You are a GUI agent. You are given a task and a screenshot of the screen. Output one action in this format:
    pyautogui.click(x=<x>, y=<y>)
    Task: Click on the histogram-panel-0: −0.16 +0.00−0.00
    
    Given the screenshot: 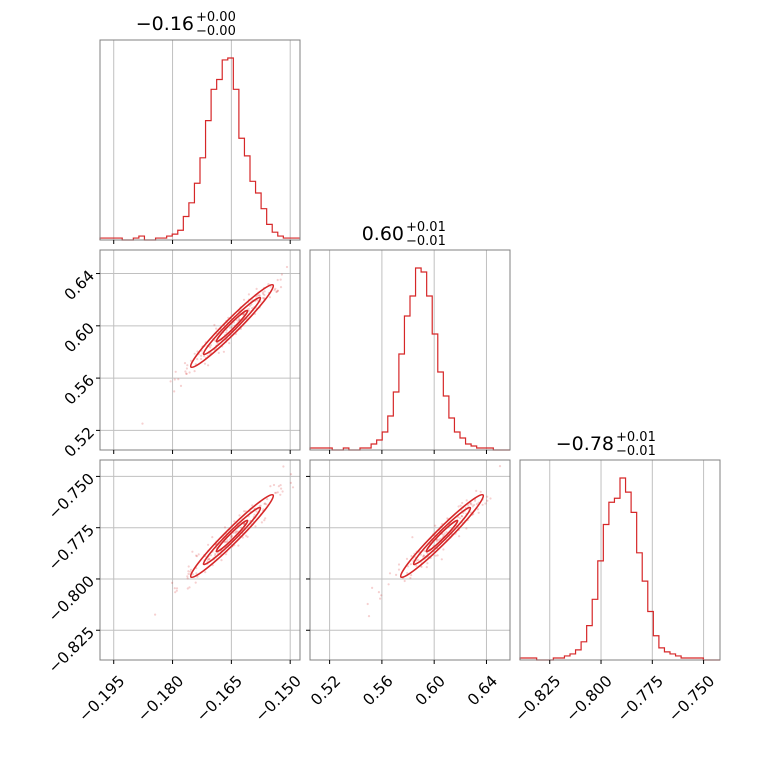 What is the action you would take?
    pyautogui.click(x=200, y=127)
    